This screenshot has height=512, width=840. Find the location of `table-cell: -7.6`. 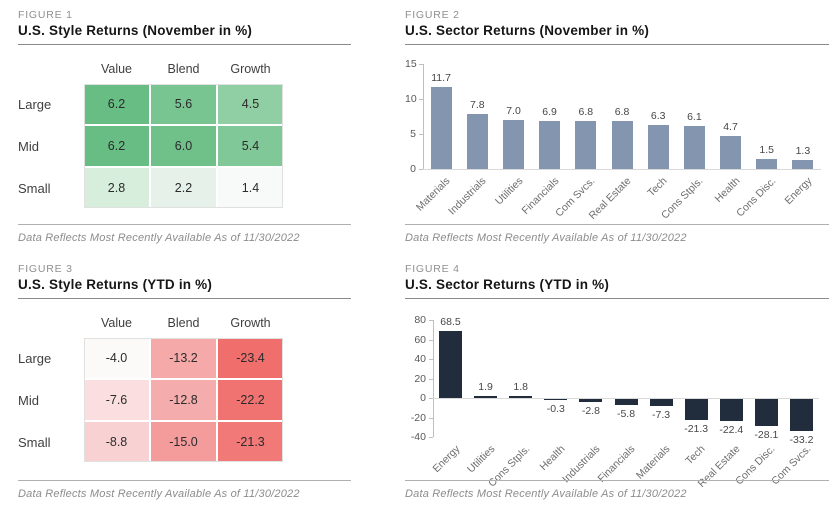

table-cell: -7.6 is located at coordinates (116, 400).